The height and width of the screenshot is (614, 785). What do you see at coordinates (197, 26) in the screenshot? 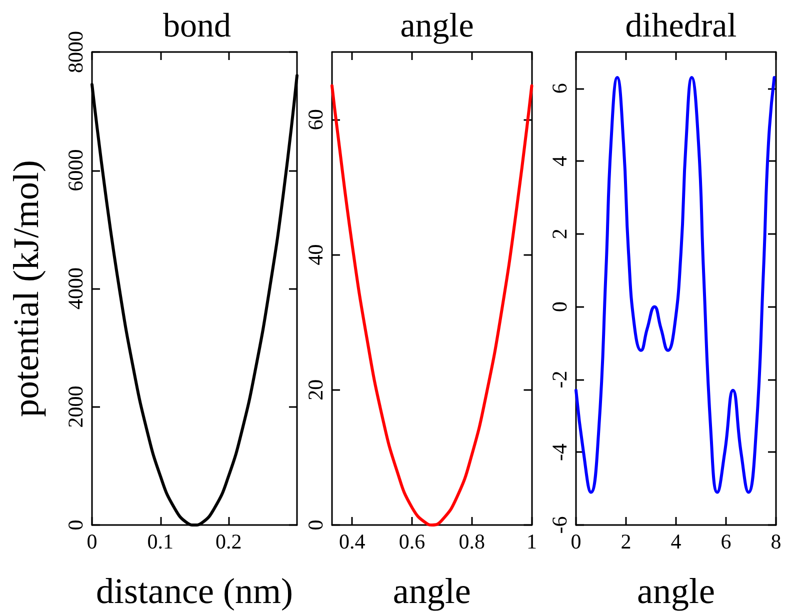
I see `chart-title: bond` at bounding box center [197, 26].